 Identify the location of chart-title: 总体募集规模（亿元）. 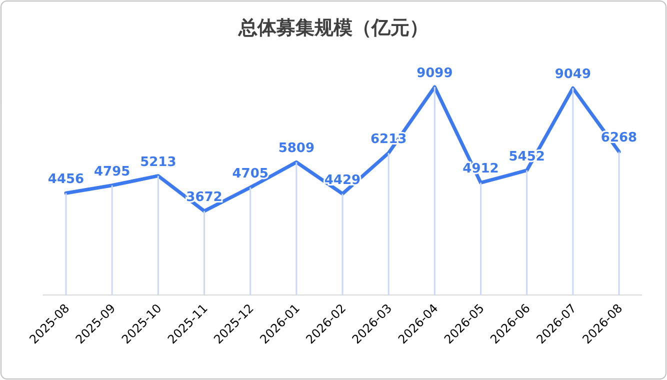
(333, 28).